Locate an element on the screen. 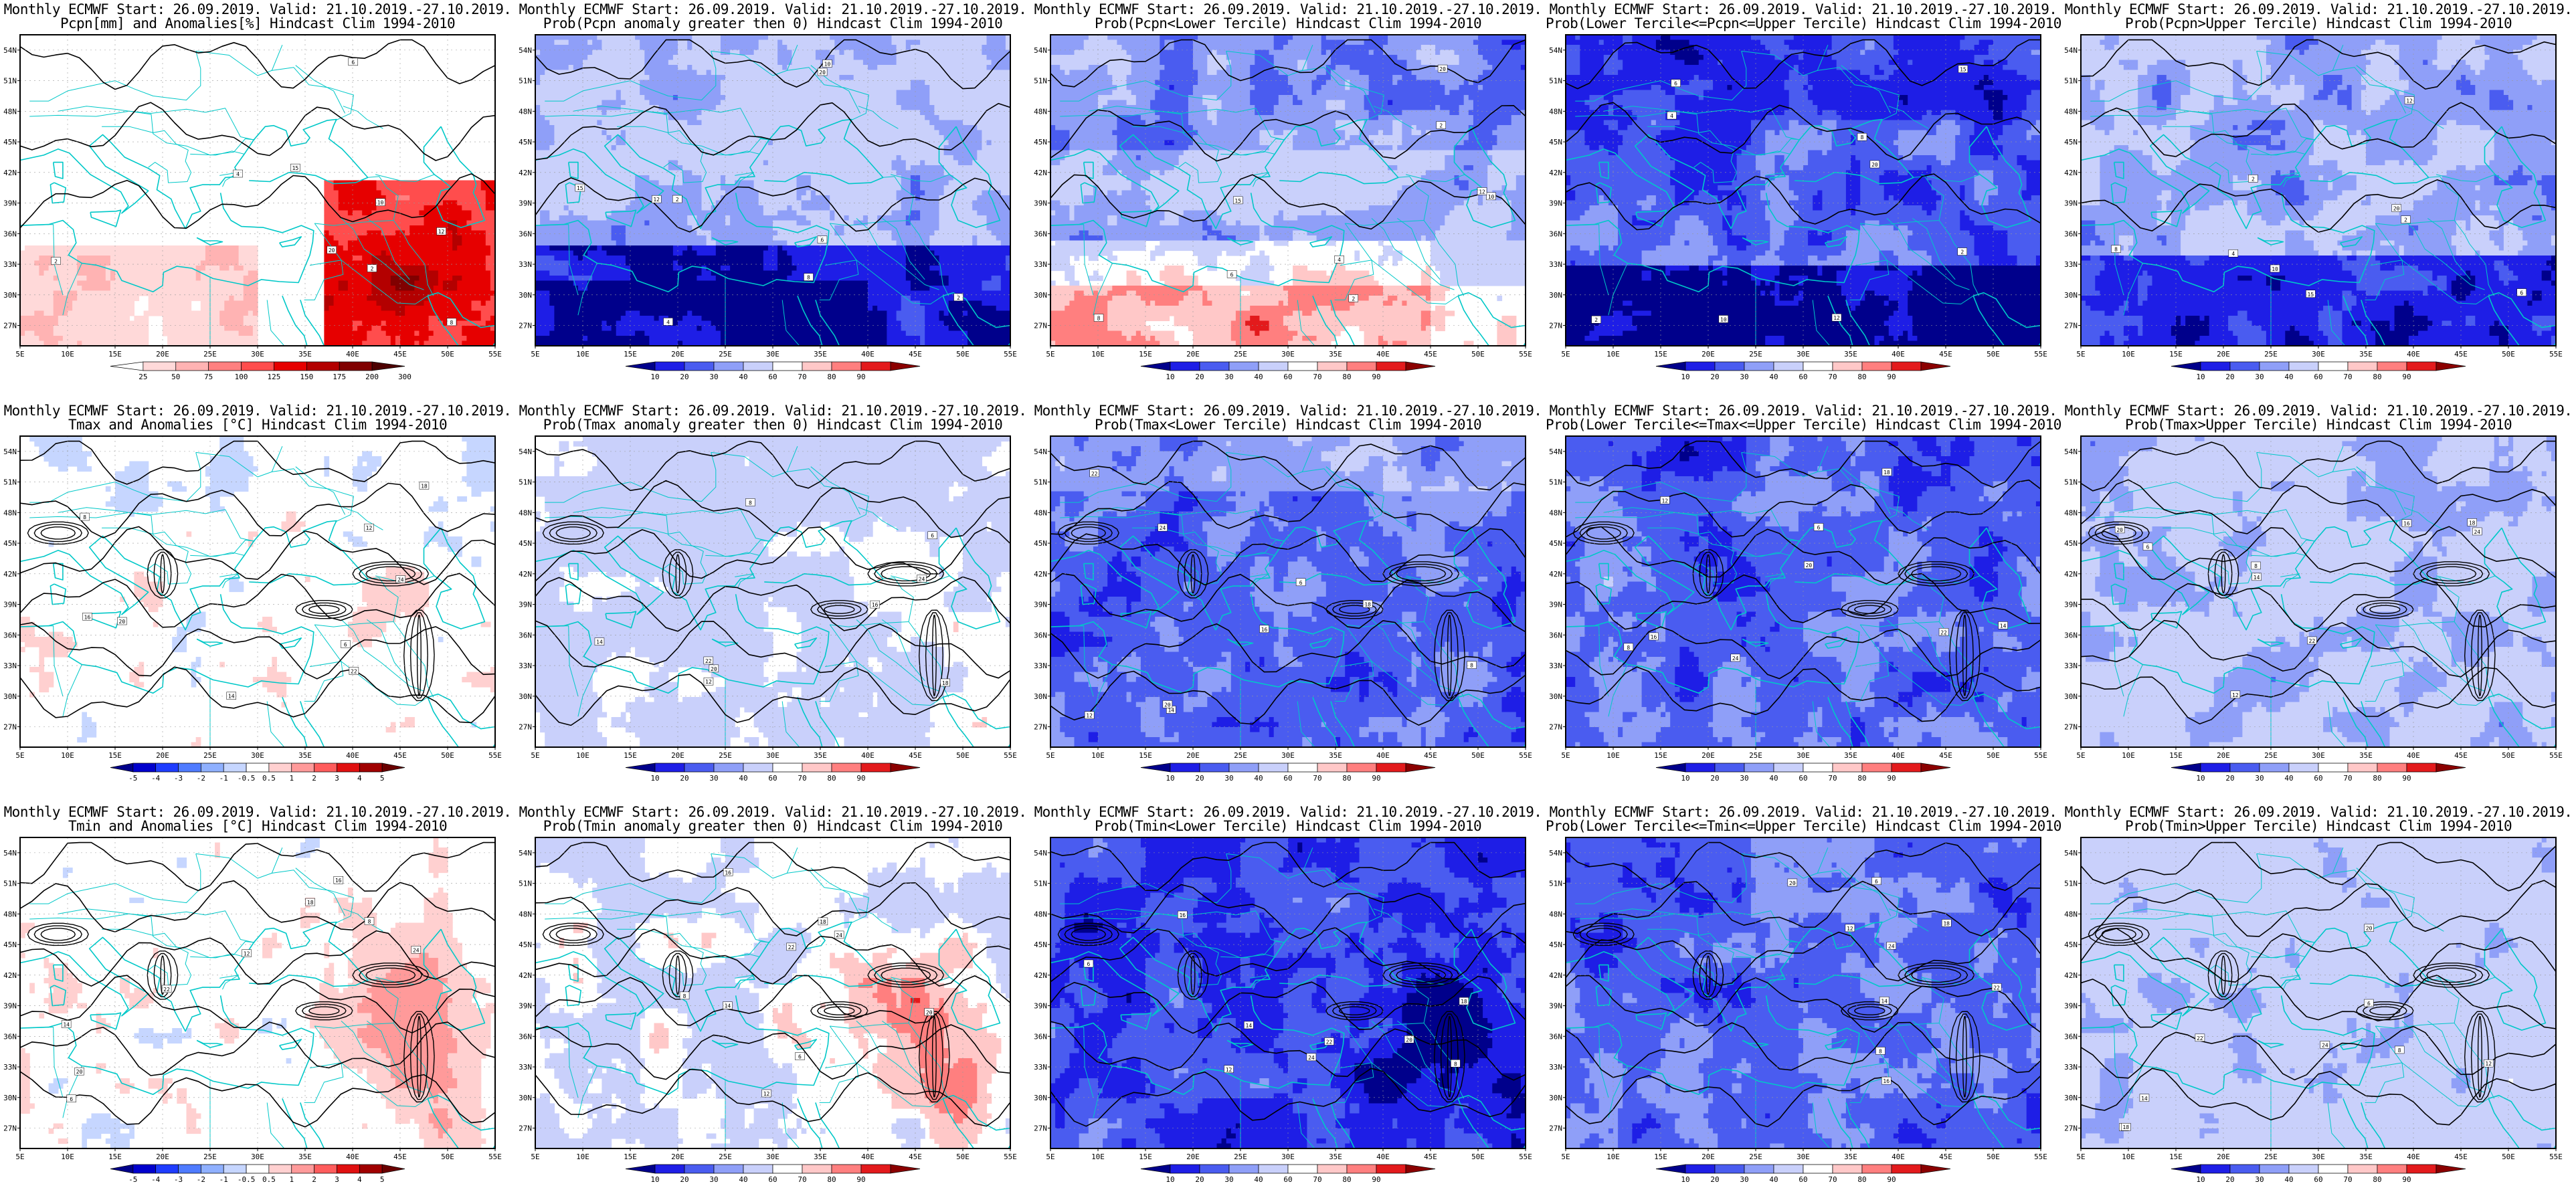 The height and width of the screenshot is (1204, 2576). colorbar: 10 20 30 40 60 70 80 90 is located at coordinates (1288, 1174).